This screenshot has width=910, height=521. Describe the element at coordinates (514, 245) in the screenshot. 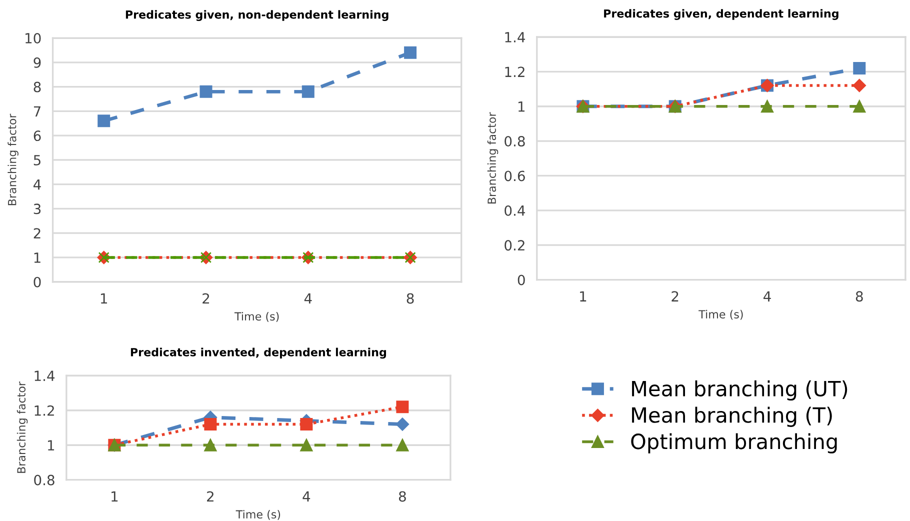

I see `y-tick-label: 0.2` at that location.